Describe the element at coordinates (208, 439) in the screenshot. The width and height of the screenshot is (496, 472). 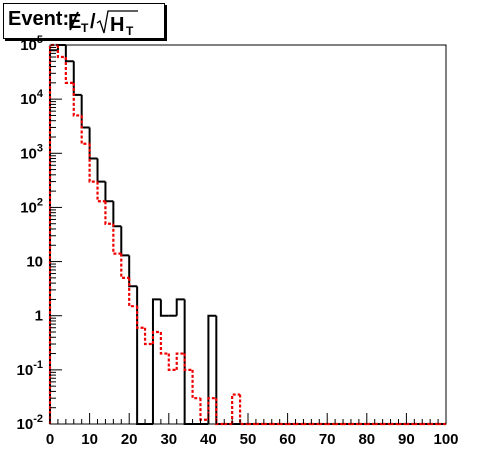
I see `x-tick-label: 40` at that location.